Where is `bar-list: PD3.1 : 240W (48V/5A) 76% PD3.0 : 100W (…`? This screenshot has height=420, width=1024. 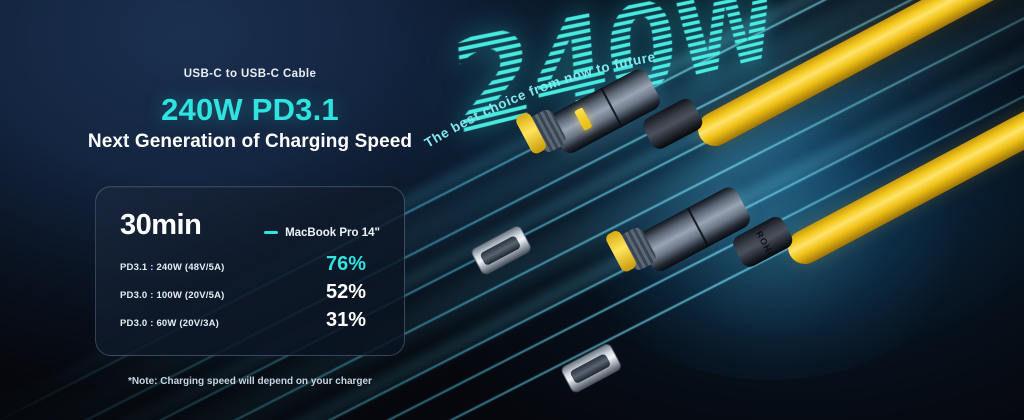
bar-list: PD3.1 : 240W (48V/5A) 76% PD3.0 : 100W (… is located at coordinates (250, 292).